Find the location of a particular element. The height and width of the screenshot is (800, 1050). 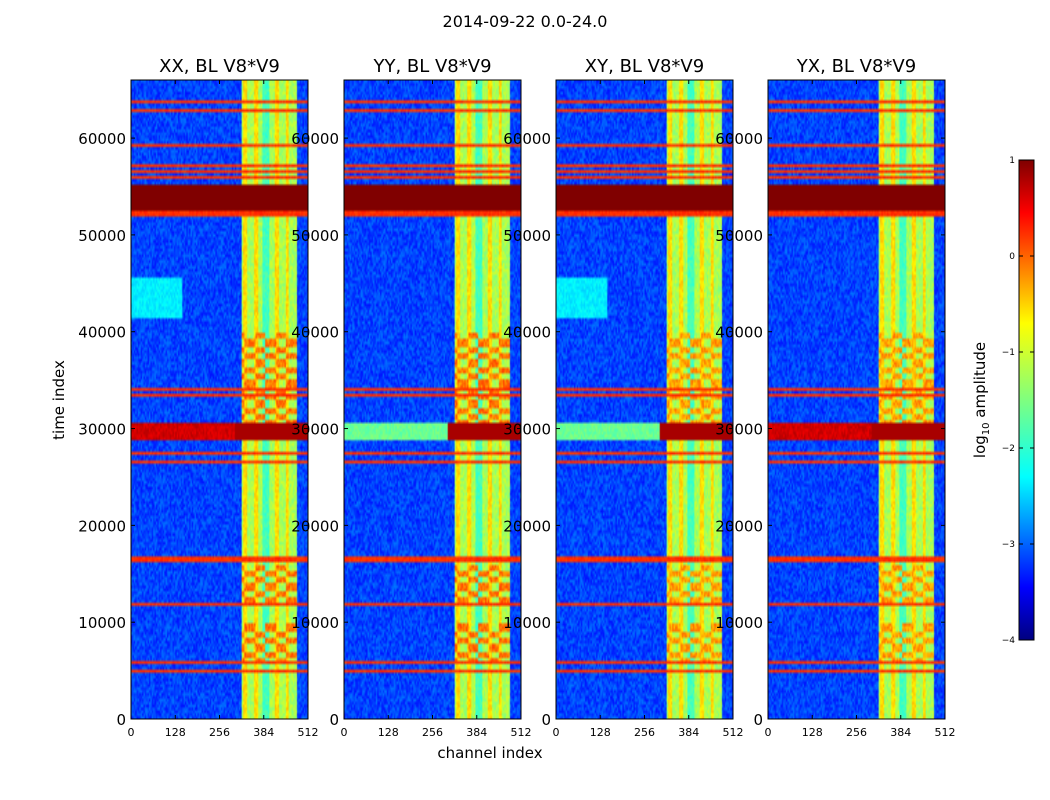

heatmap-yx is located at coordinates (856, 399).